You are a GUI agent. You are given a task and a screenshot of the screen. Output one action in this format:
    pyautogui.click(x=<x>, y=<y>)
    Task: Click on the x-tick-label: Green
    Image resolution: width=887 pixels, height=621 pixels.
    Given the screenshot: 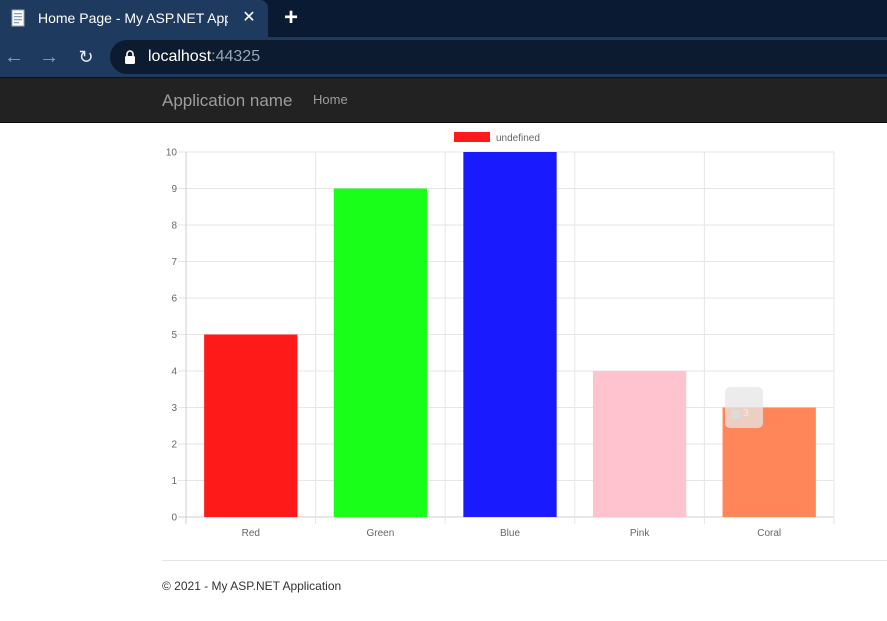 What is the action you would take?
    pyautogui.click(x=381, y=533)
    